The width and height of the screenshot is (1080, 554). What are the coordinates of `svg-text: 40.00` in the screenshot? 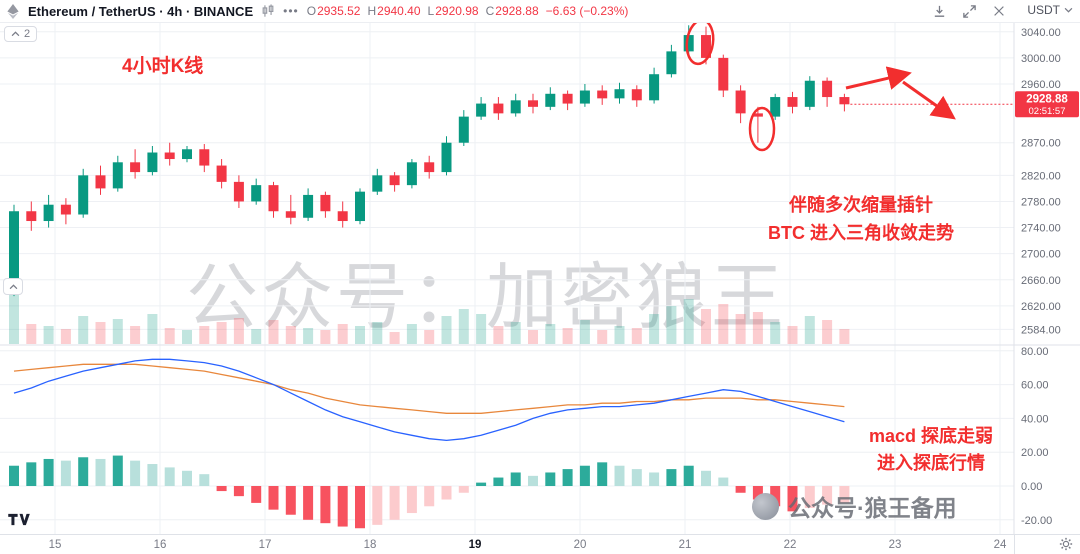 It's located at (1035, 419).